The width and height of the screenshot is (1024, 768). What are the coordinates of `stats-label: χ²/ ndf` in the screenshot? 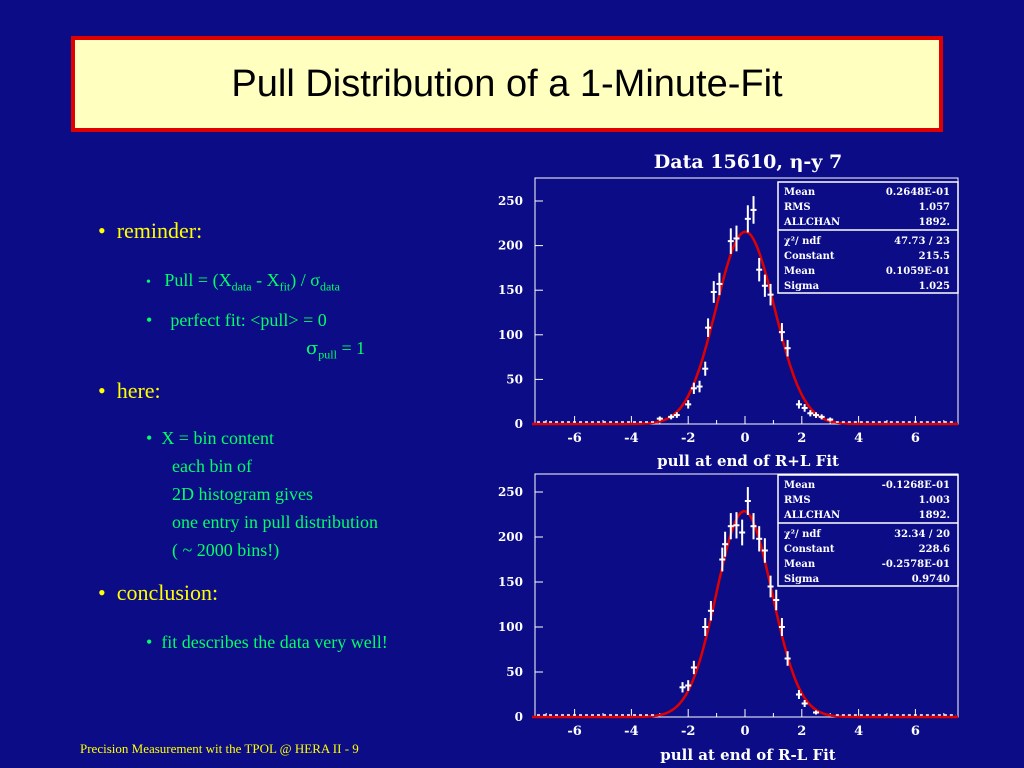 It's located at (802, 241).